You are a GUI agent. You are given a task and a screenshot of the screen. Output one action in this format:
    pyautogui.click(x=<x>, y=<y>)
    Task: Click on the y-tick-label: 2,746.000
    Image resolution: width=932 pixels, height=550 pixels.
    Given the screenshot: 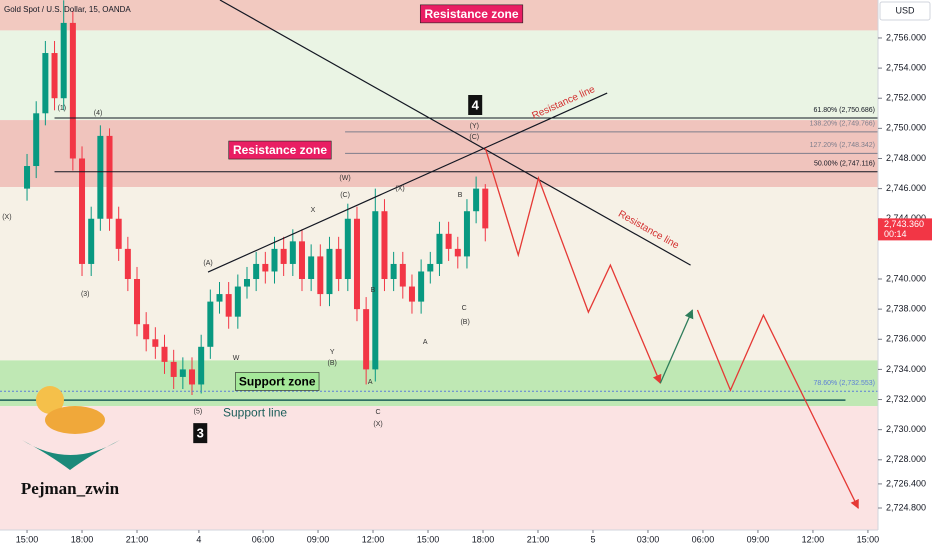 What is the action you would take?
    pyautogui.click(x=906, y=188)
    